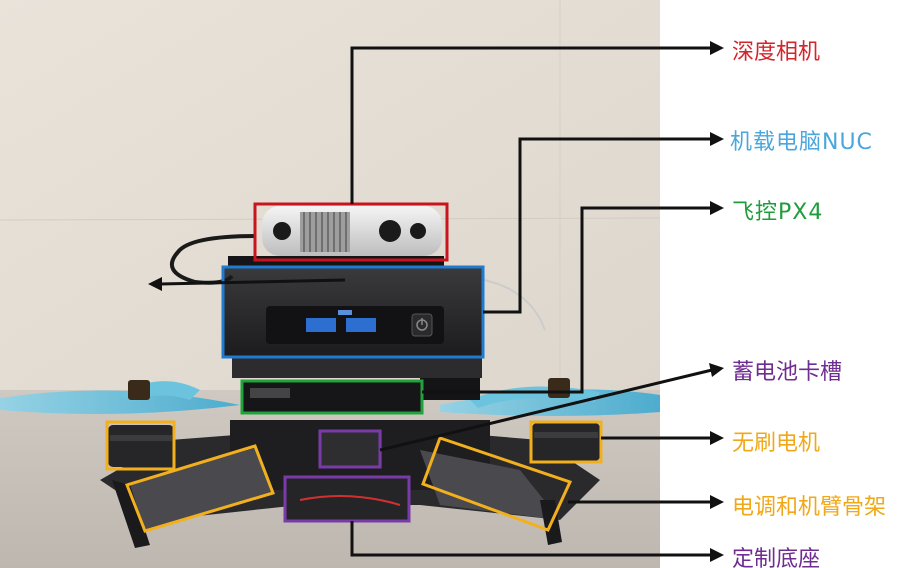 This screenshot has width=918, height=568. What do you see at coordinates (787, 372) in the screenshot?
I see `label-battery-slot: 蓄电池卡槽` at bounding box center [787, 372].